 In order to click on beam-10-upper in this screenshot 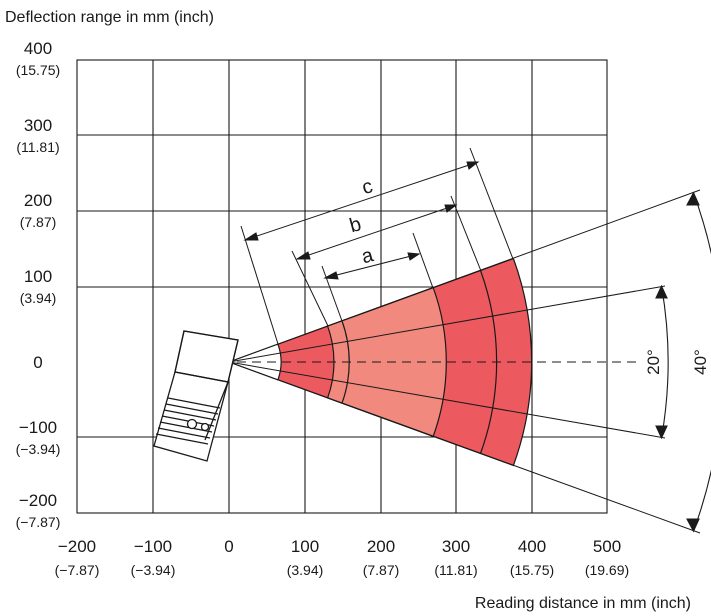, I will do `click(447, 324)`.